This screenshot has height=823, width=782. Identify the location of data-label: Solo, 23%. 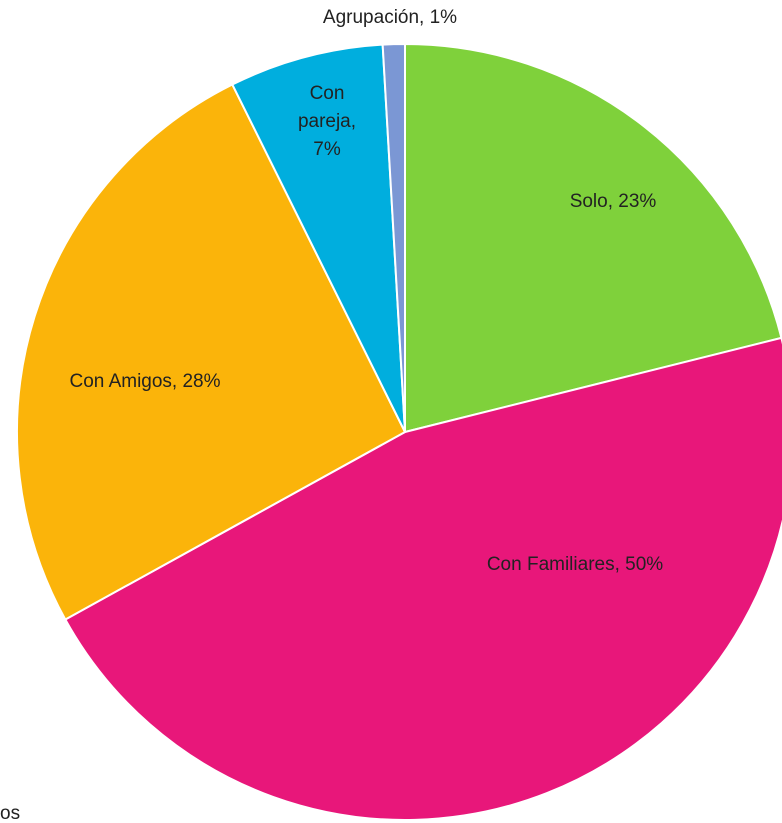
(613, 201).